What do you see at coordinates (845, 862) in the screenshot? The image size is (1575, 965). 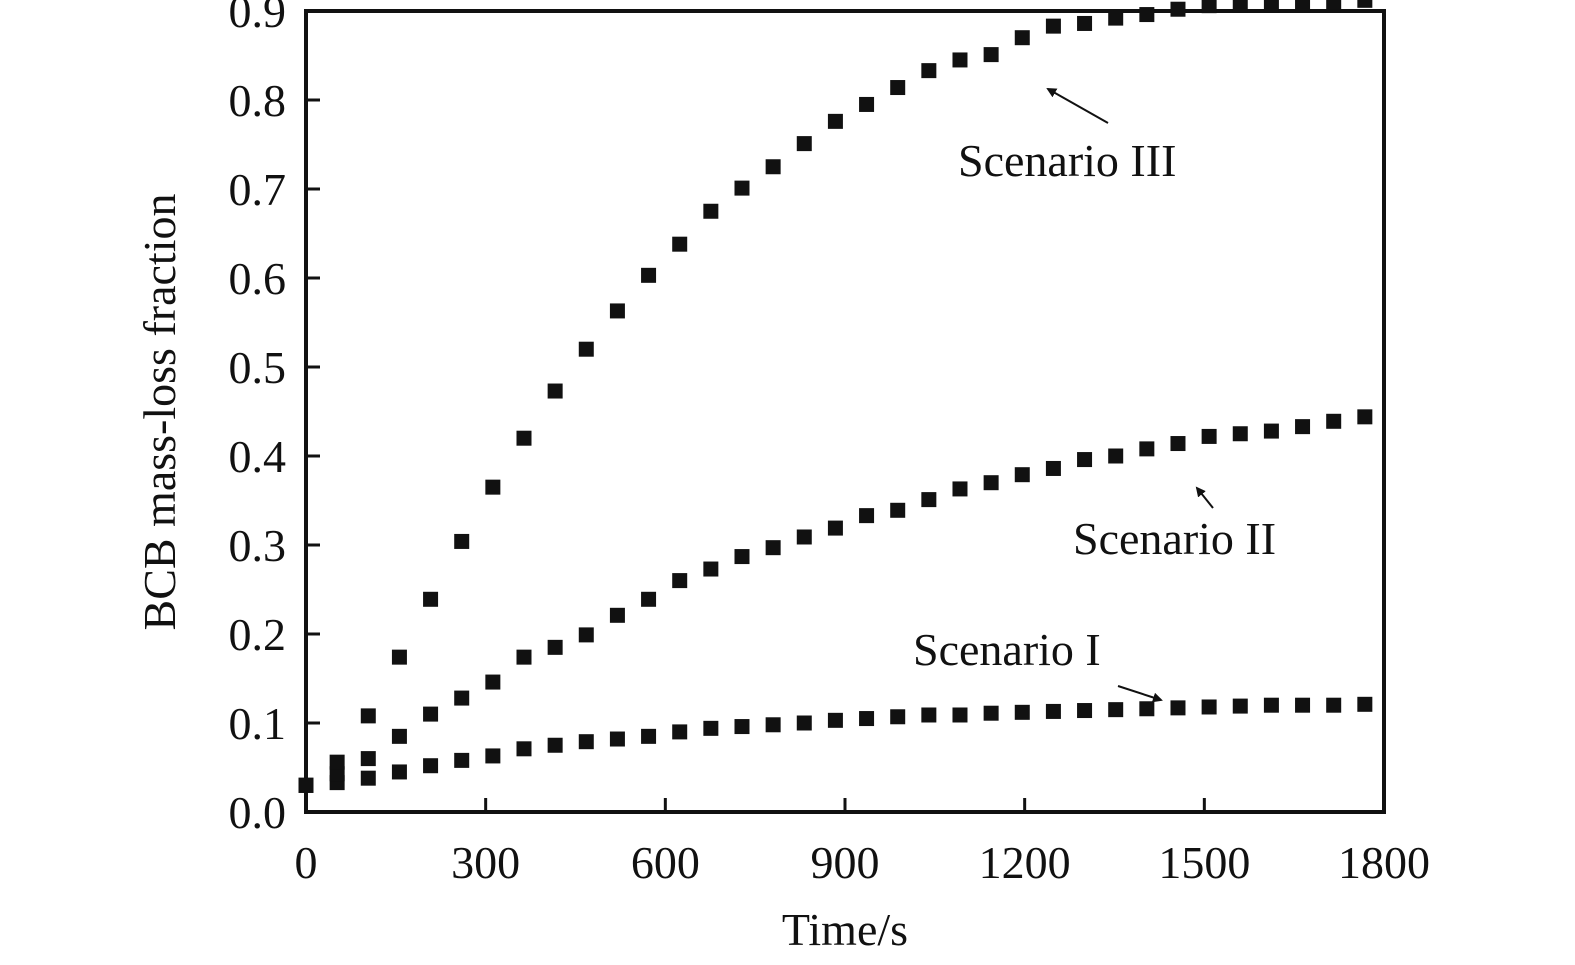 I see `x-tick-label: 900` at bounding box center [845, 862].